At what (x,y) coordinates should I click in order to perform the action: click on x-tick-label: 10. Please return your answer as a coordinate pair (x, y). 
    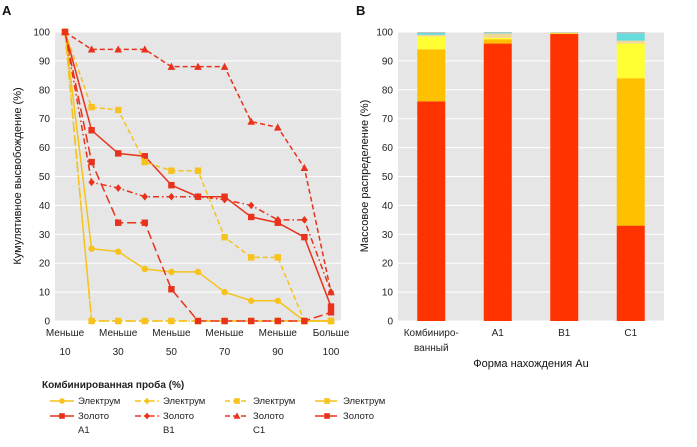
    Looking at the image, I should click on (65, 352).